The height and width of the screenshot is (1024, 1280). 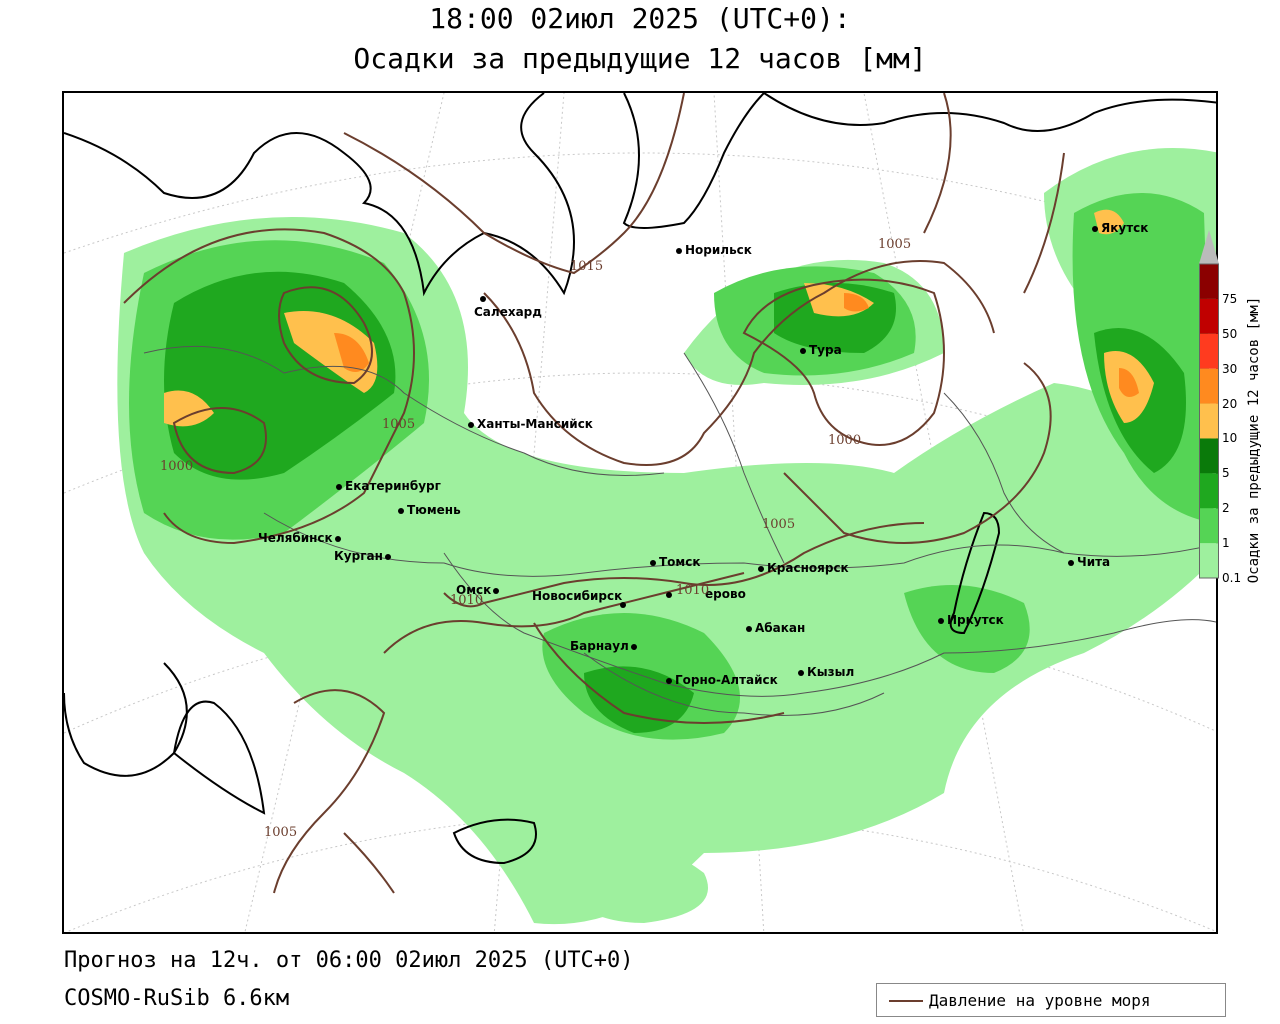 I want to click on city-chita: Чита, so click(x=1089, y=562).